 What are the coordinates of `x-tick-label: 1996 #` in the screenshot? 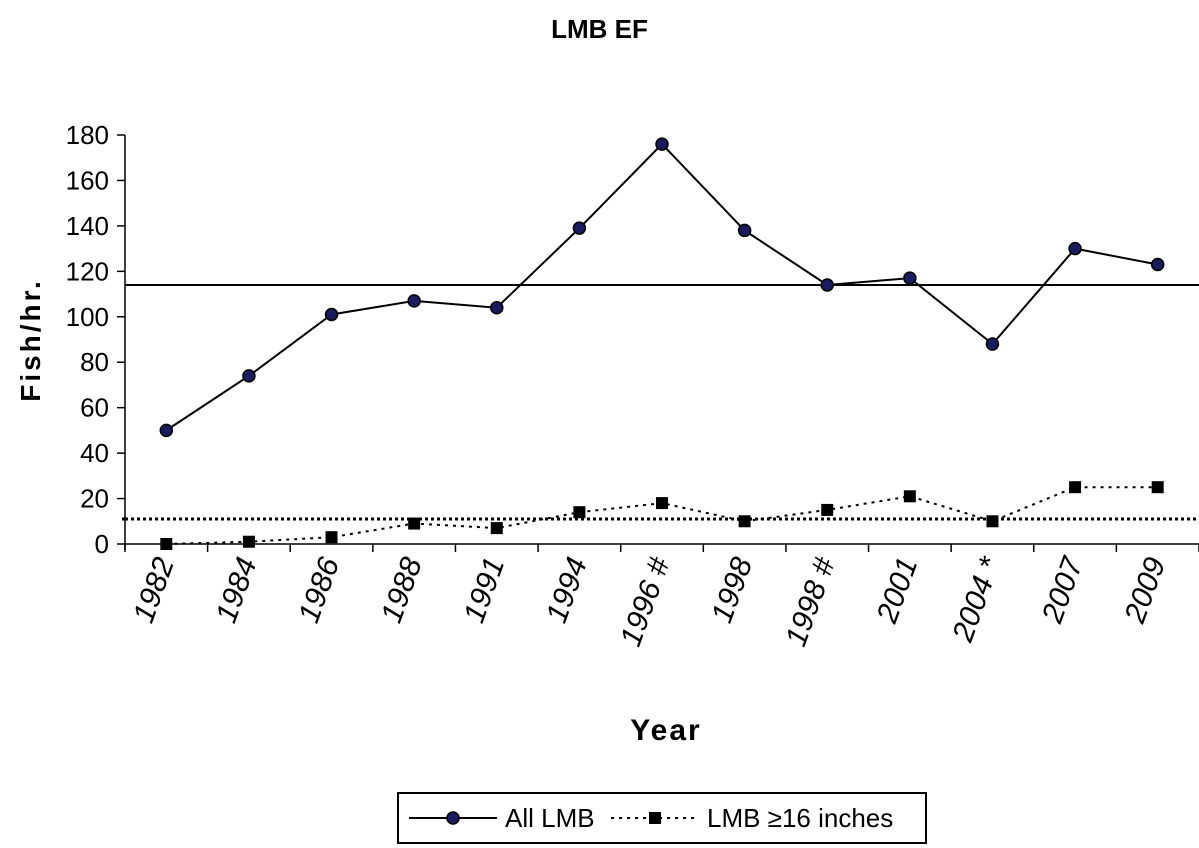 It's located at (645, 602).